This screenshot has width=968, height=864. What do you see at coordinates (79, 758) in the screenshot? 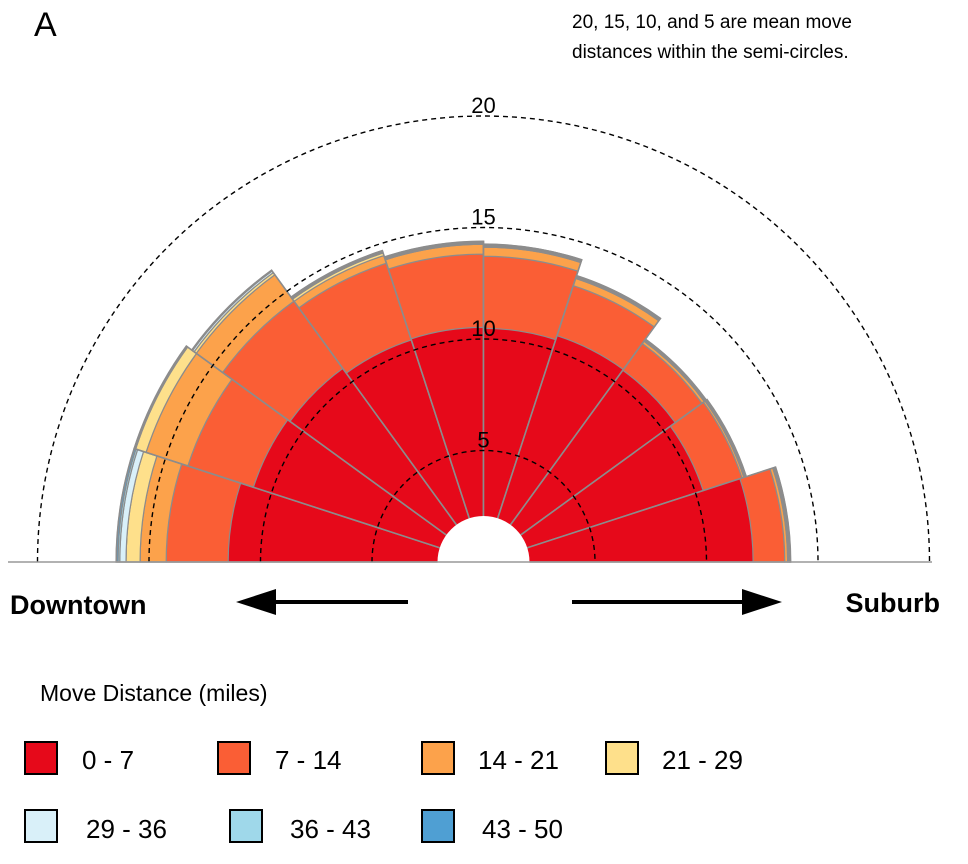
I see `legend-item-0-7: 0 - 7` at bounding box center [79, 758].